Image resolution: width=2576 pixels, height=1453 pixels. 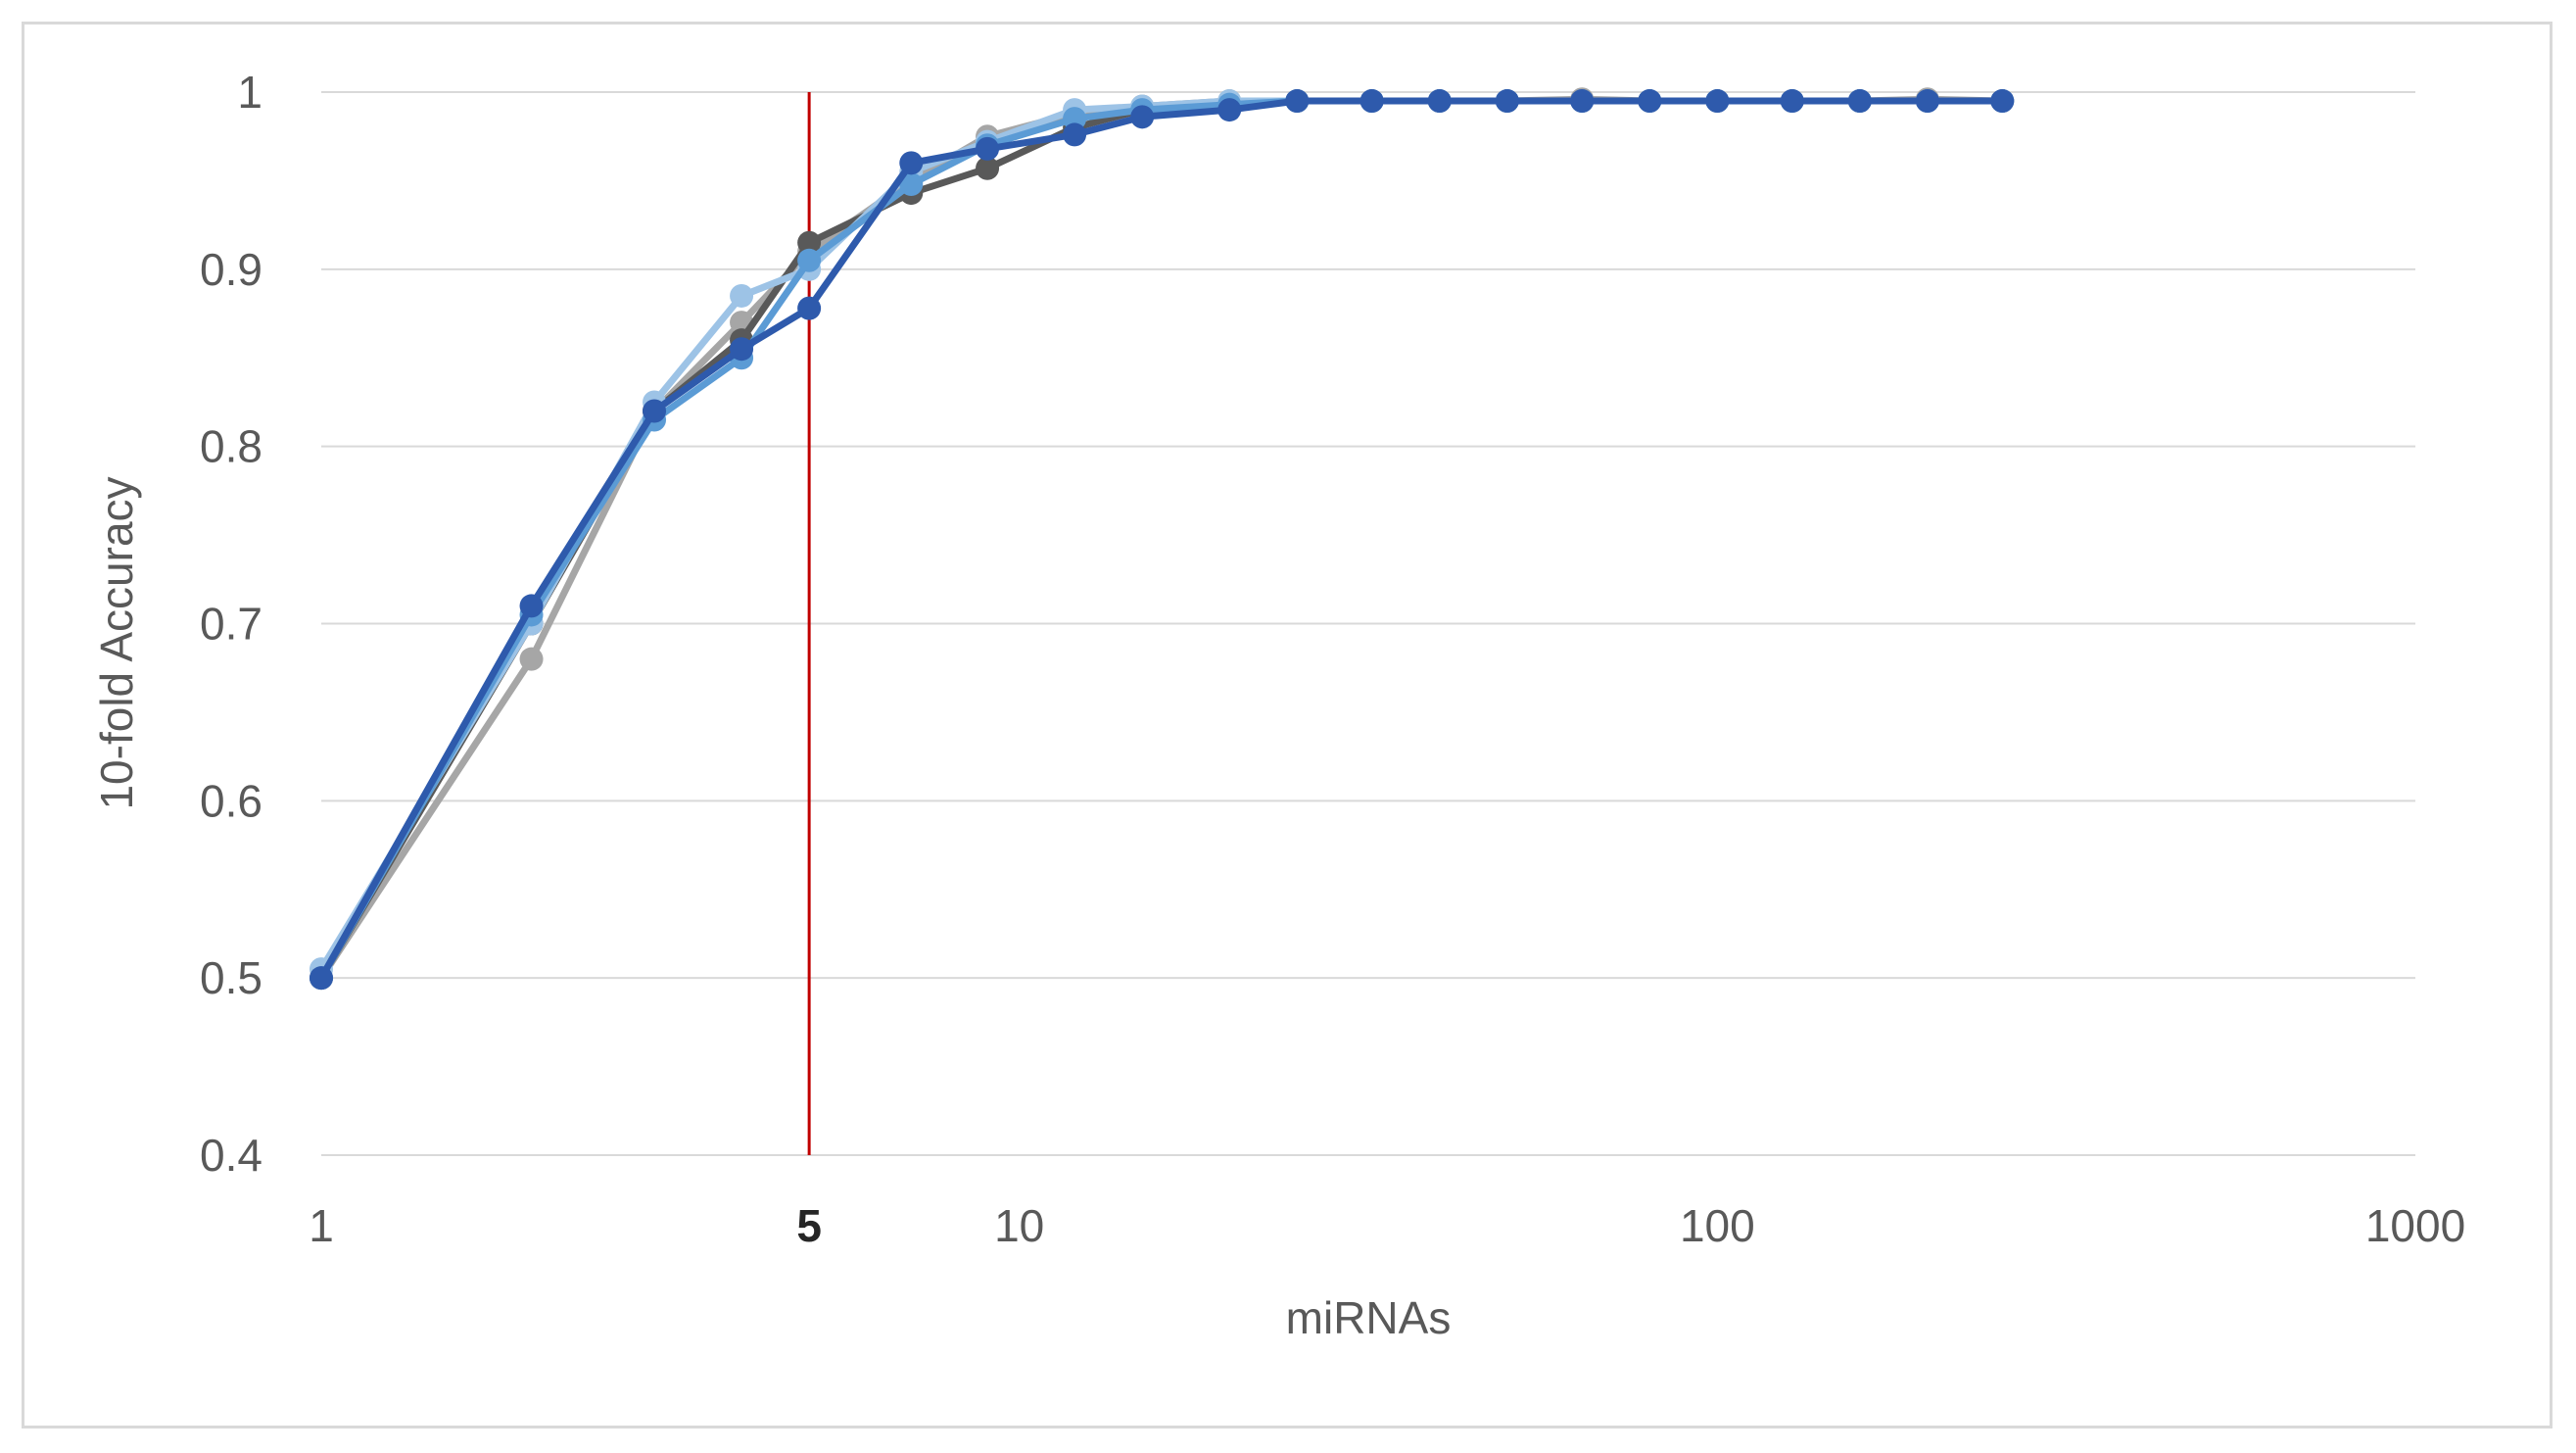 I want to click on x-tick-label-1: 5, so click(x=809, y=1225).